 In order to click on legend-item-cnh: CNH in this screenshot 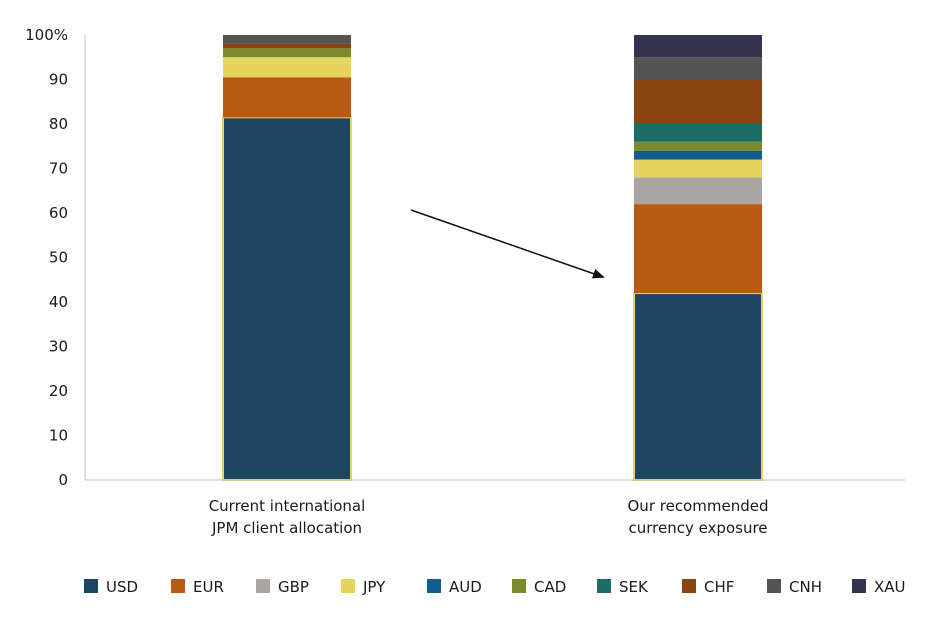, I will do `click(794, 587)`.